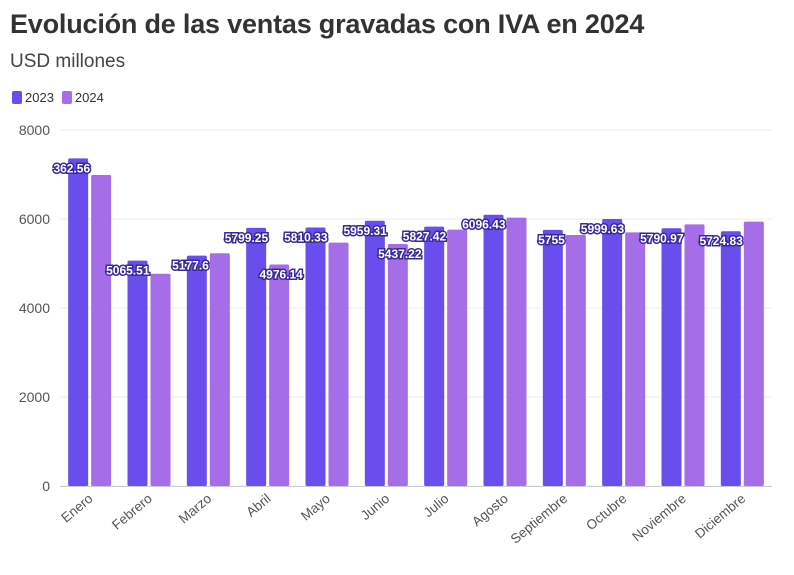  I want to click on data-label-2024-junio: 5437.22, so click(400, 254).